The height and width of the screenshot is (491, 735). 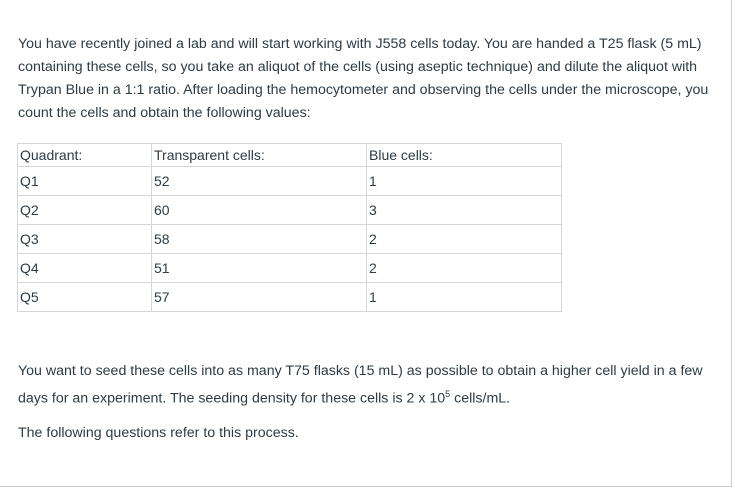 What do you see at coordinates (448, 394) in the screenshot?
I see `exponent: 5` at bounding box center [448, 394].